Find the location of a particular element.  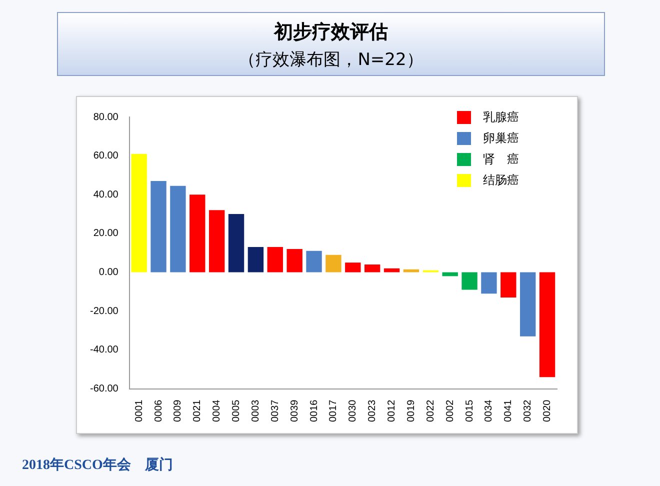

y-tick-label: -40.00 is located at coordinates (104, 350).